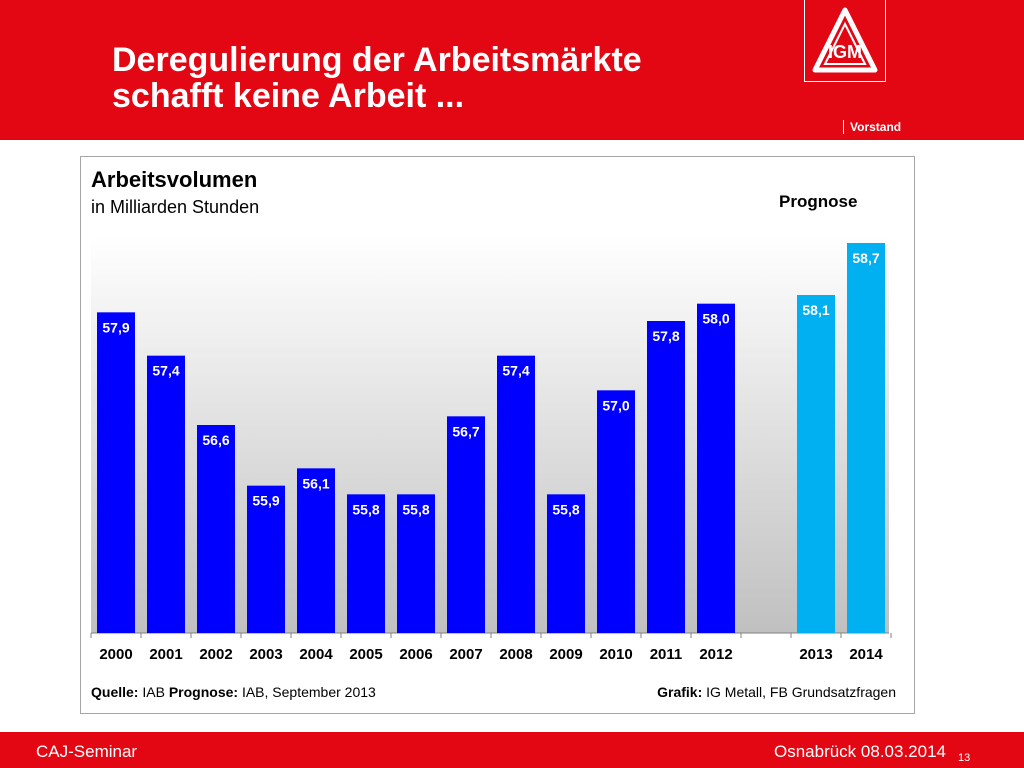  I want to click on x-tick-label-2004: 2004, so click(316, 654).